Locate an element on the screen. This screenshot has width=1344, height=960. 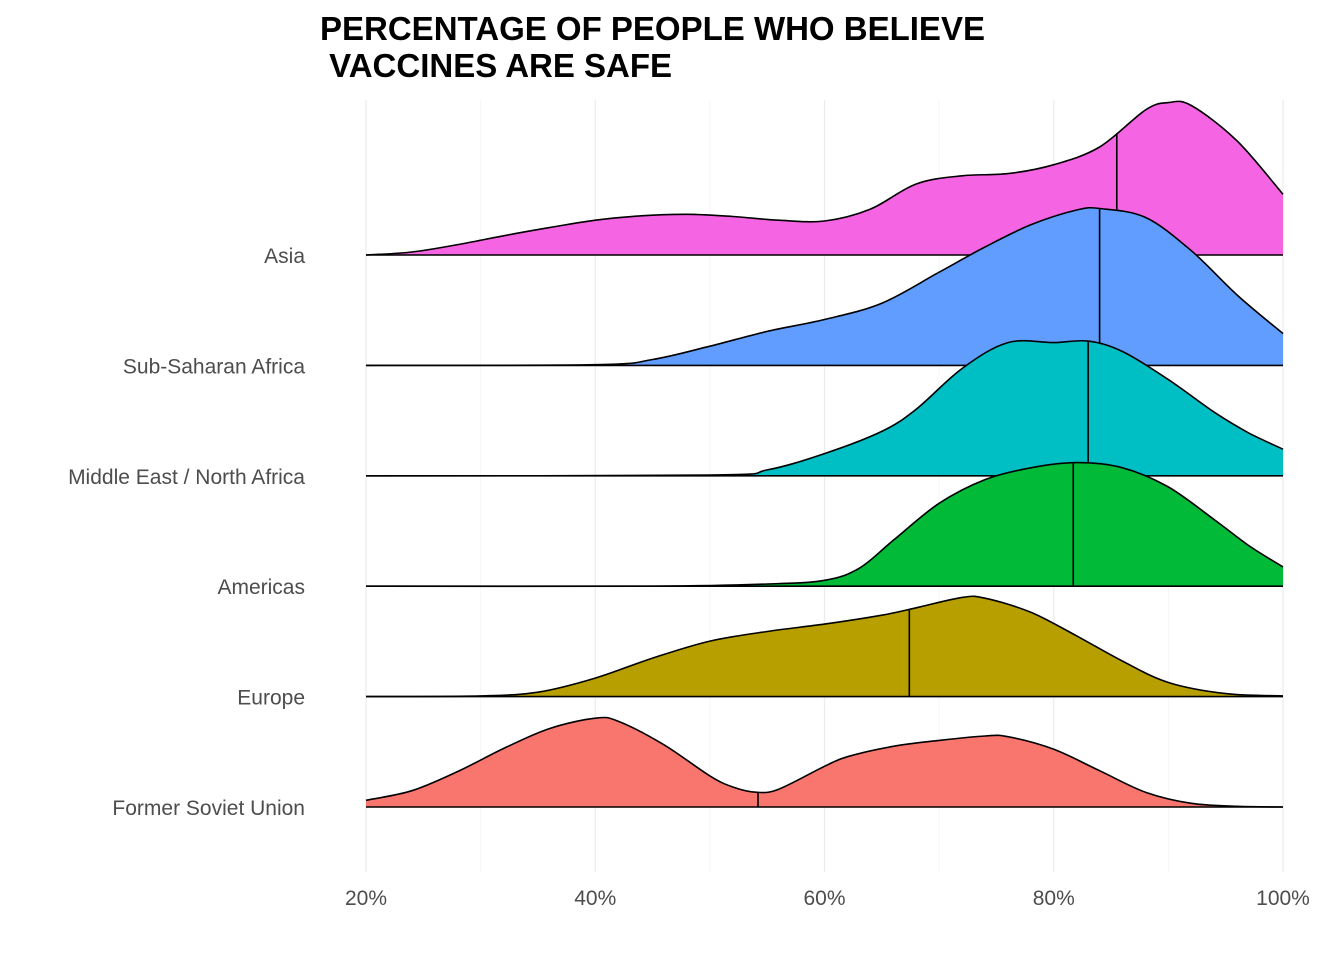
x-tick-label: 60% is located at coordinates (824, 898).